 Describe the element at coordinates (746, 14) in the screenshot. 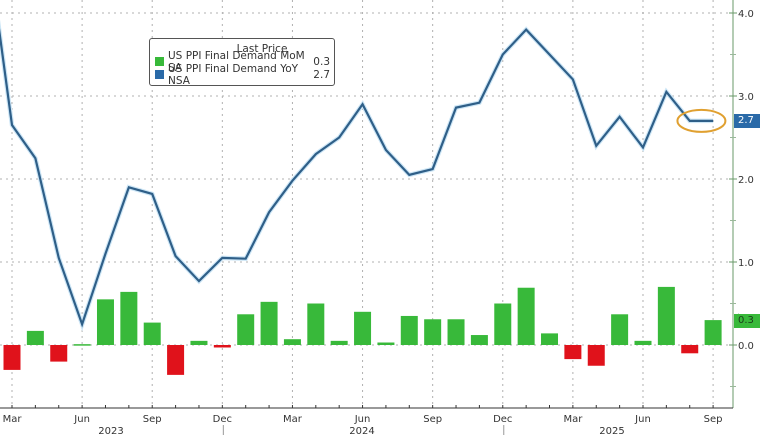

I see `svg-text: 4.0` at that location.